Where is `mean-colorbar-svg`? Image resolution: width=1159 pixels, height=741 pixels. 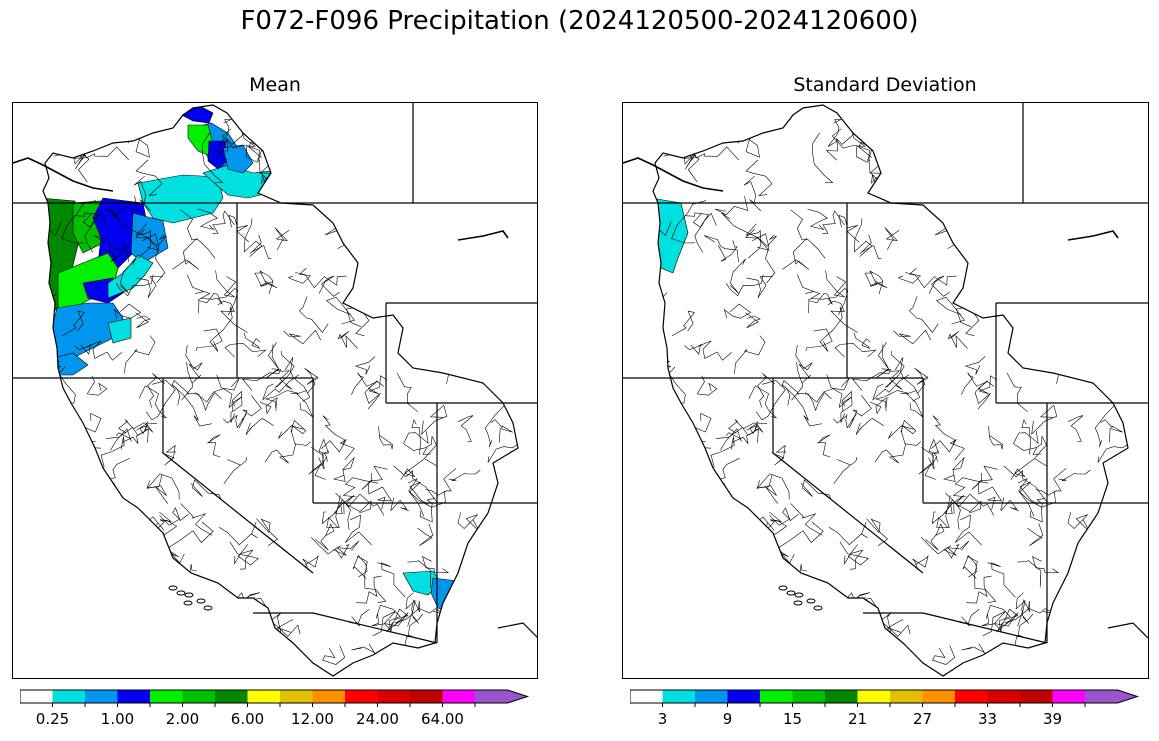
mean-colorbar-svg is located at coordinates (274, 698).